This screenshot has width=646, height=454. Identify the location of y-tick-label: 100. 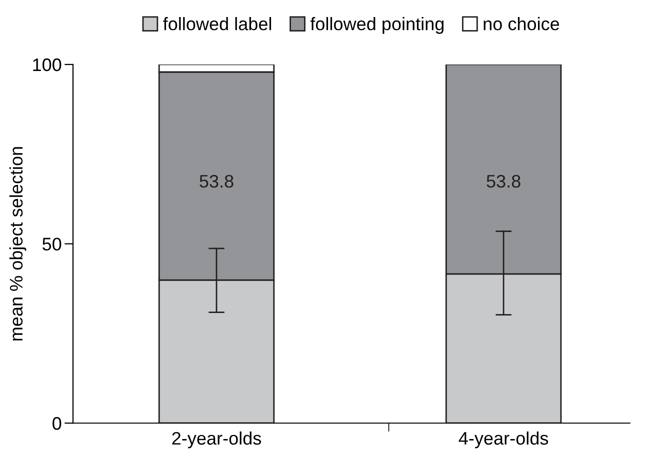
(47, 65).